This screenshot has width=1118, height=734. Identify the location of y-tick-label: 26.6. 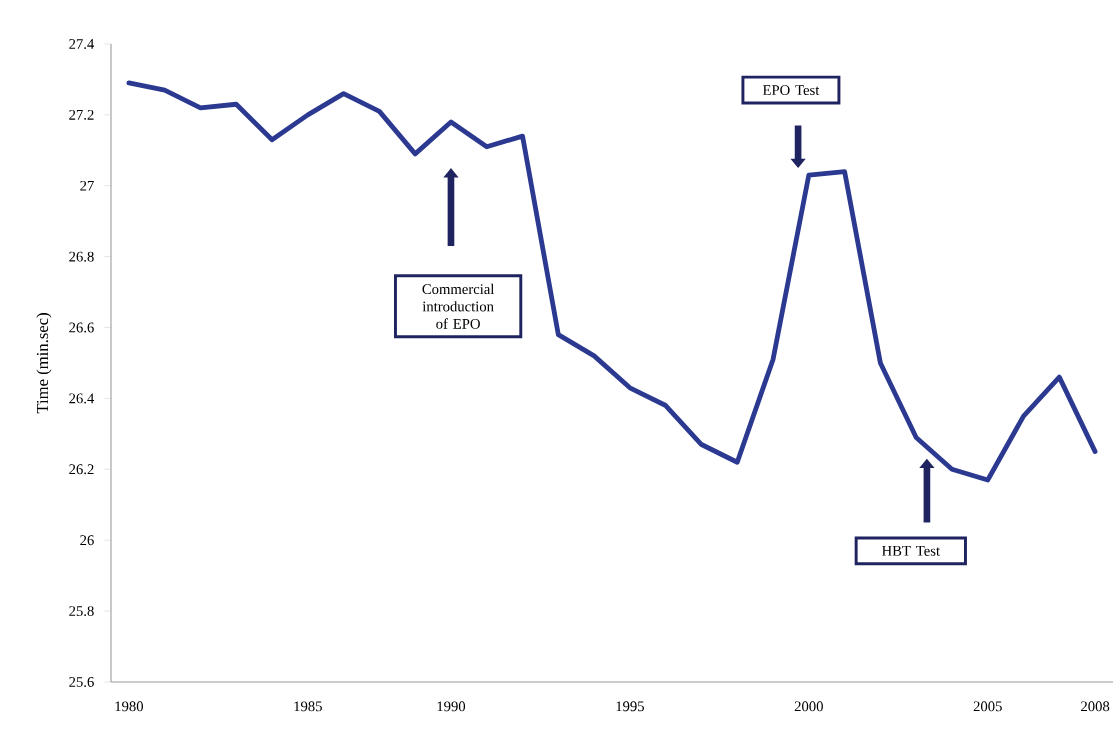
(81, 327).